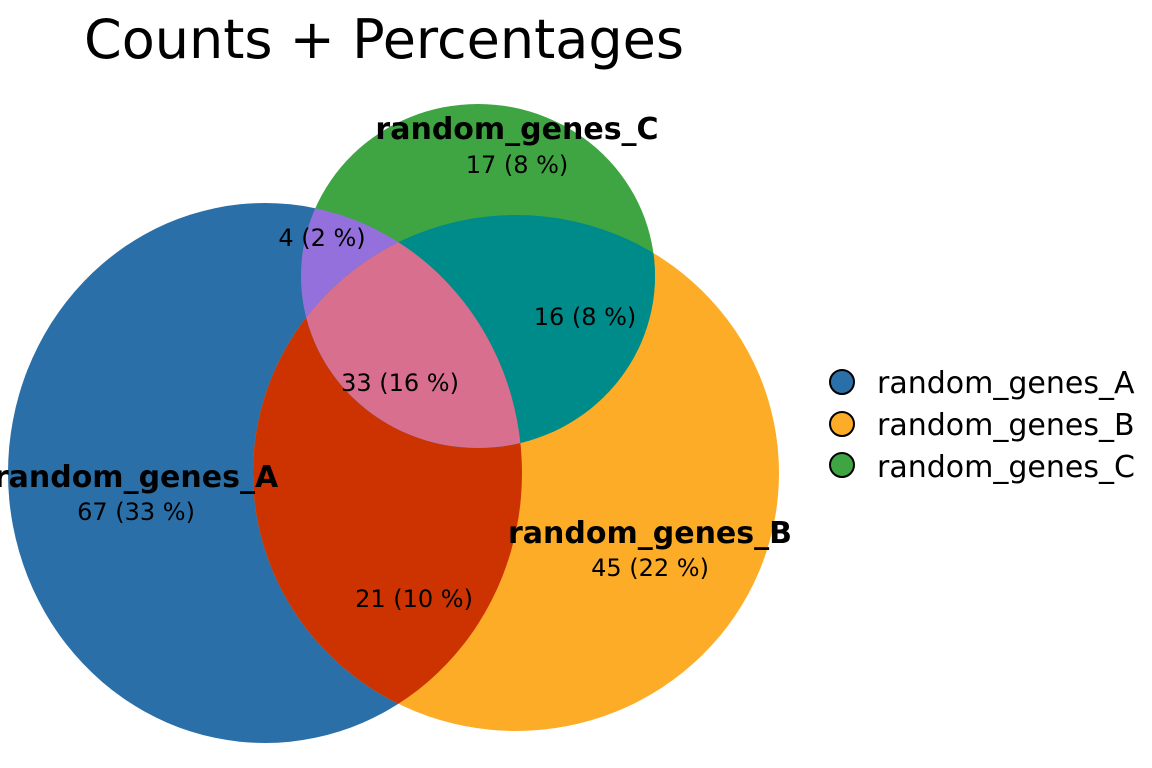 The image size is (1152, 768). I want to click on legend-label-b: random_genes_B, so click(1006, 425).